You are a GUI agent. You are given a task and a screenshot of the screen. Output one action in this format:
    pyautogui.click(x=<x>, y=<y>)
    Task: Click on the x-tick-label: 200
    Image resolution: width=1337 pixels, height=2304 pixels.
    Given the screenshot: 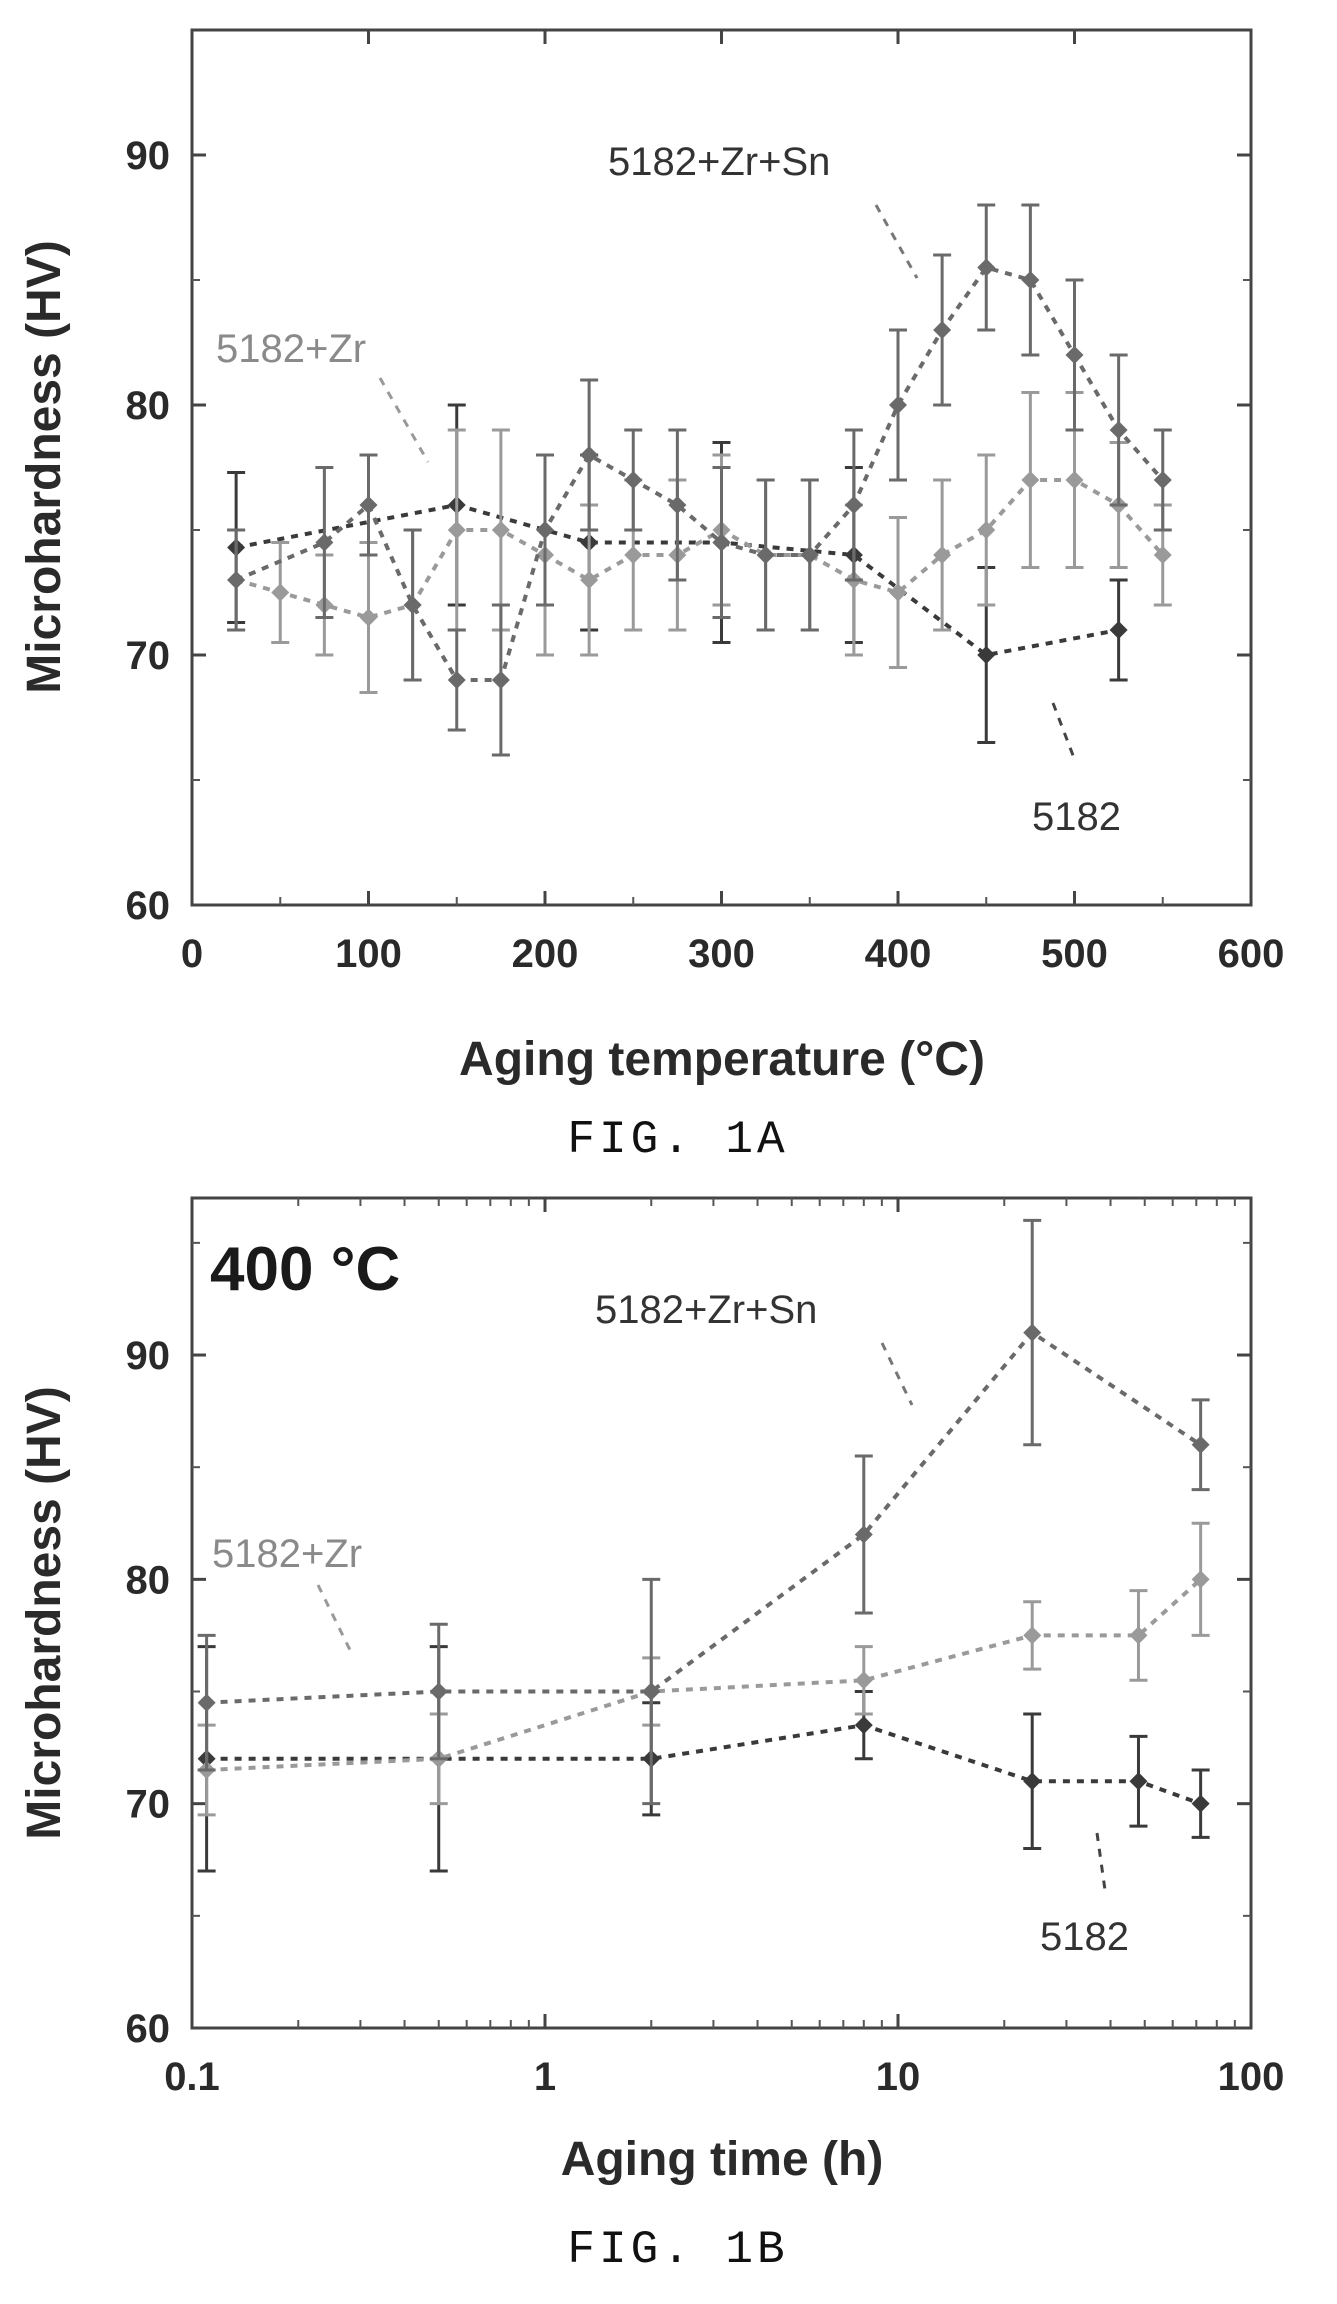 What is the action you would take?
    pyautogui.click(x=545, y=954)
    